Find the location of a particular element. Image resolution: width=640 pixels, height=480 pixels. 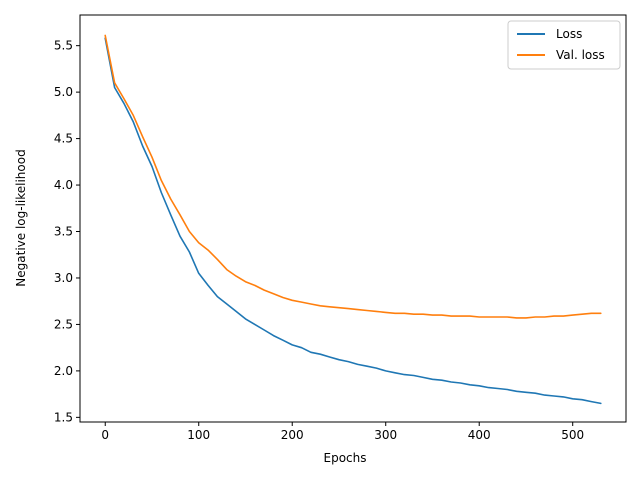

x-axis: 0 100 200 300 400 500 is located at coordinates (342, 432).